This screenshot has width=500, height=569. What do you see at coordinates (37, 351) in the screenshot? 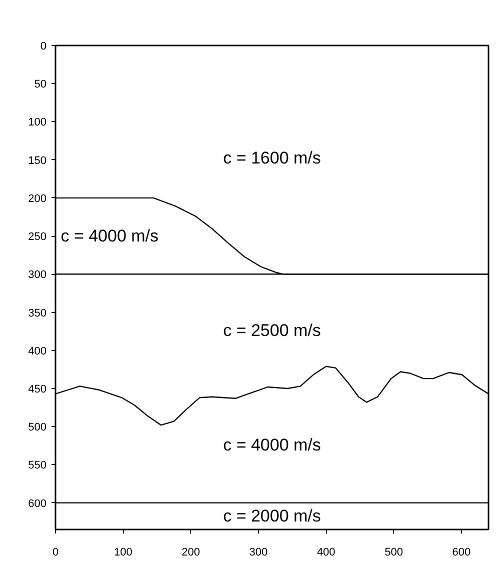
I see `y-tick-label: 400` at bounding box center [37, 351].